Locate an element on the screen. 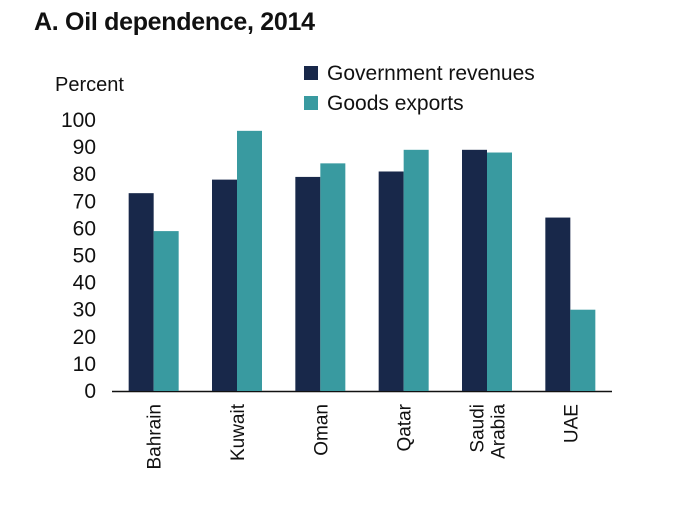 Image resolution: width=677 pixels, height=511 pixels. y-tick-label: 80 is located at coordinates (84, 174).